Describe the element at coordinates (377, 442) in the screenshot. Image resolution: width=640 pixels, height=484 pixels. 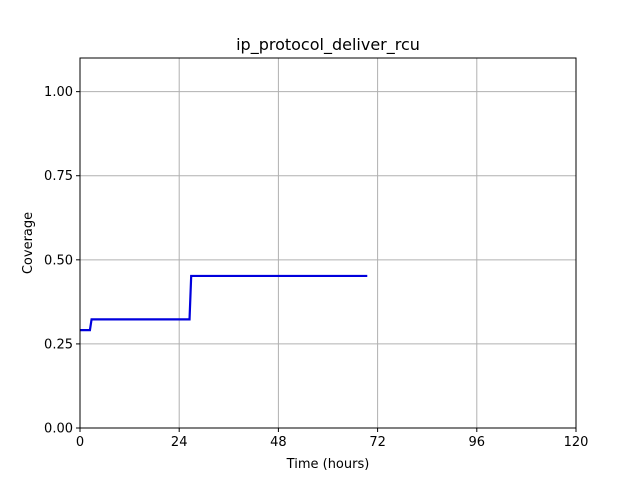
I see `x-tick-label: 72` at that location.